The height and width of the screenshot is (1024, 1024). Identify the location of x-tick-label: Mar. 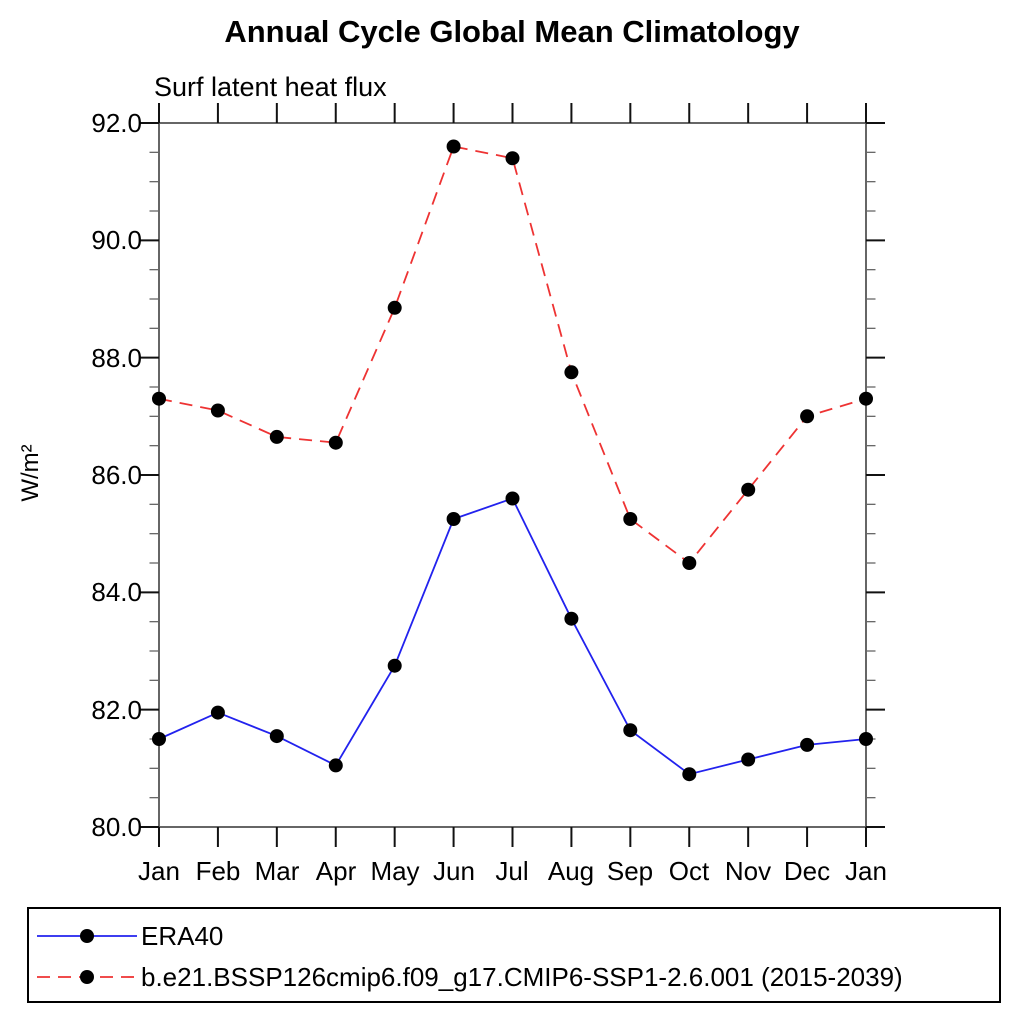
(277, 871).